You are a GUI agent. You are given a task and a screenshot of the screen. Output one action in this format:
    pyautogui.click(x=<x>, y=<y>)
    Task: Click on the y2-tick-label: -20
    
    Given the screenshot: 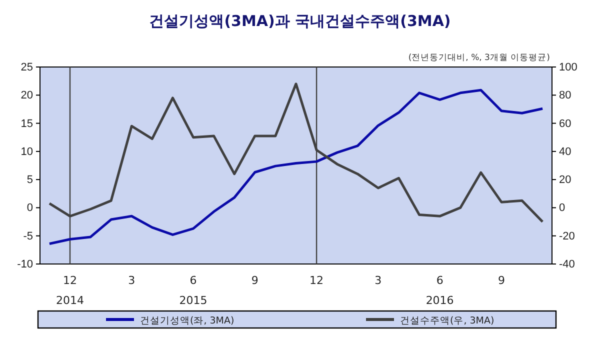 What is the action you would take?
    pyautogui.click(x=567, y=236)
    